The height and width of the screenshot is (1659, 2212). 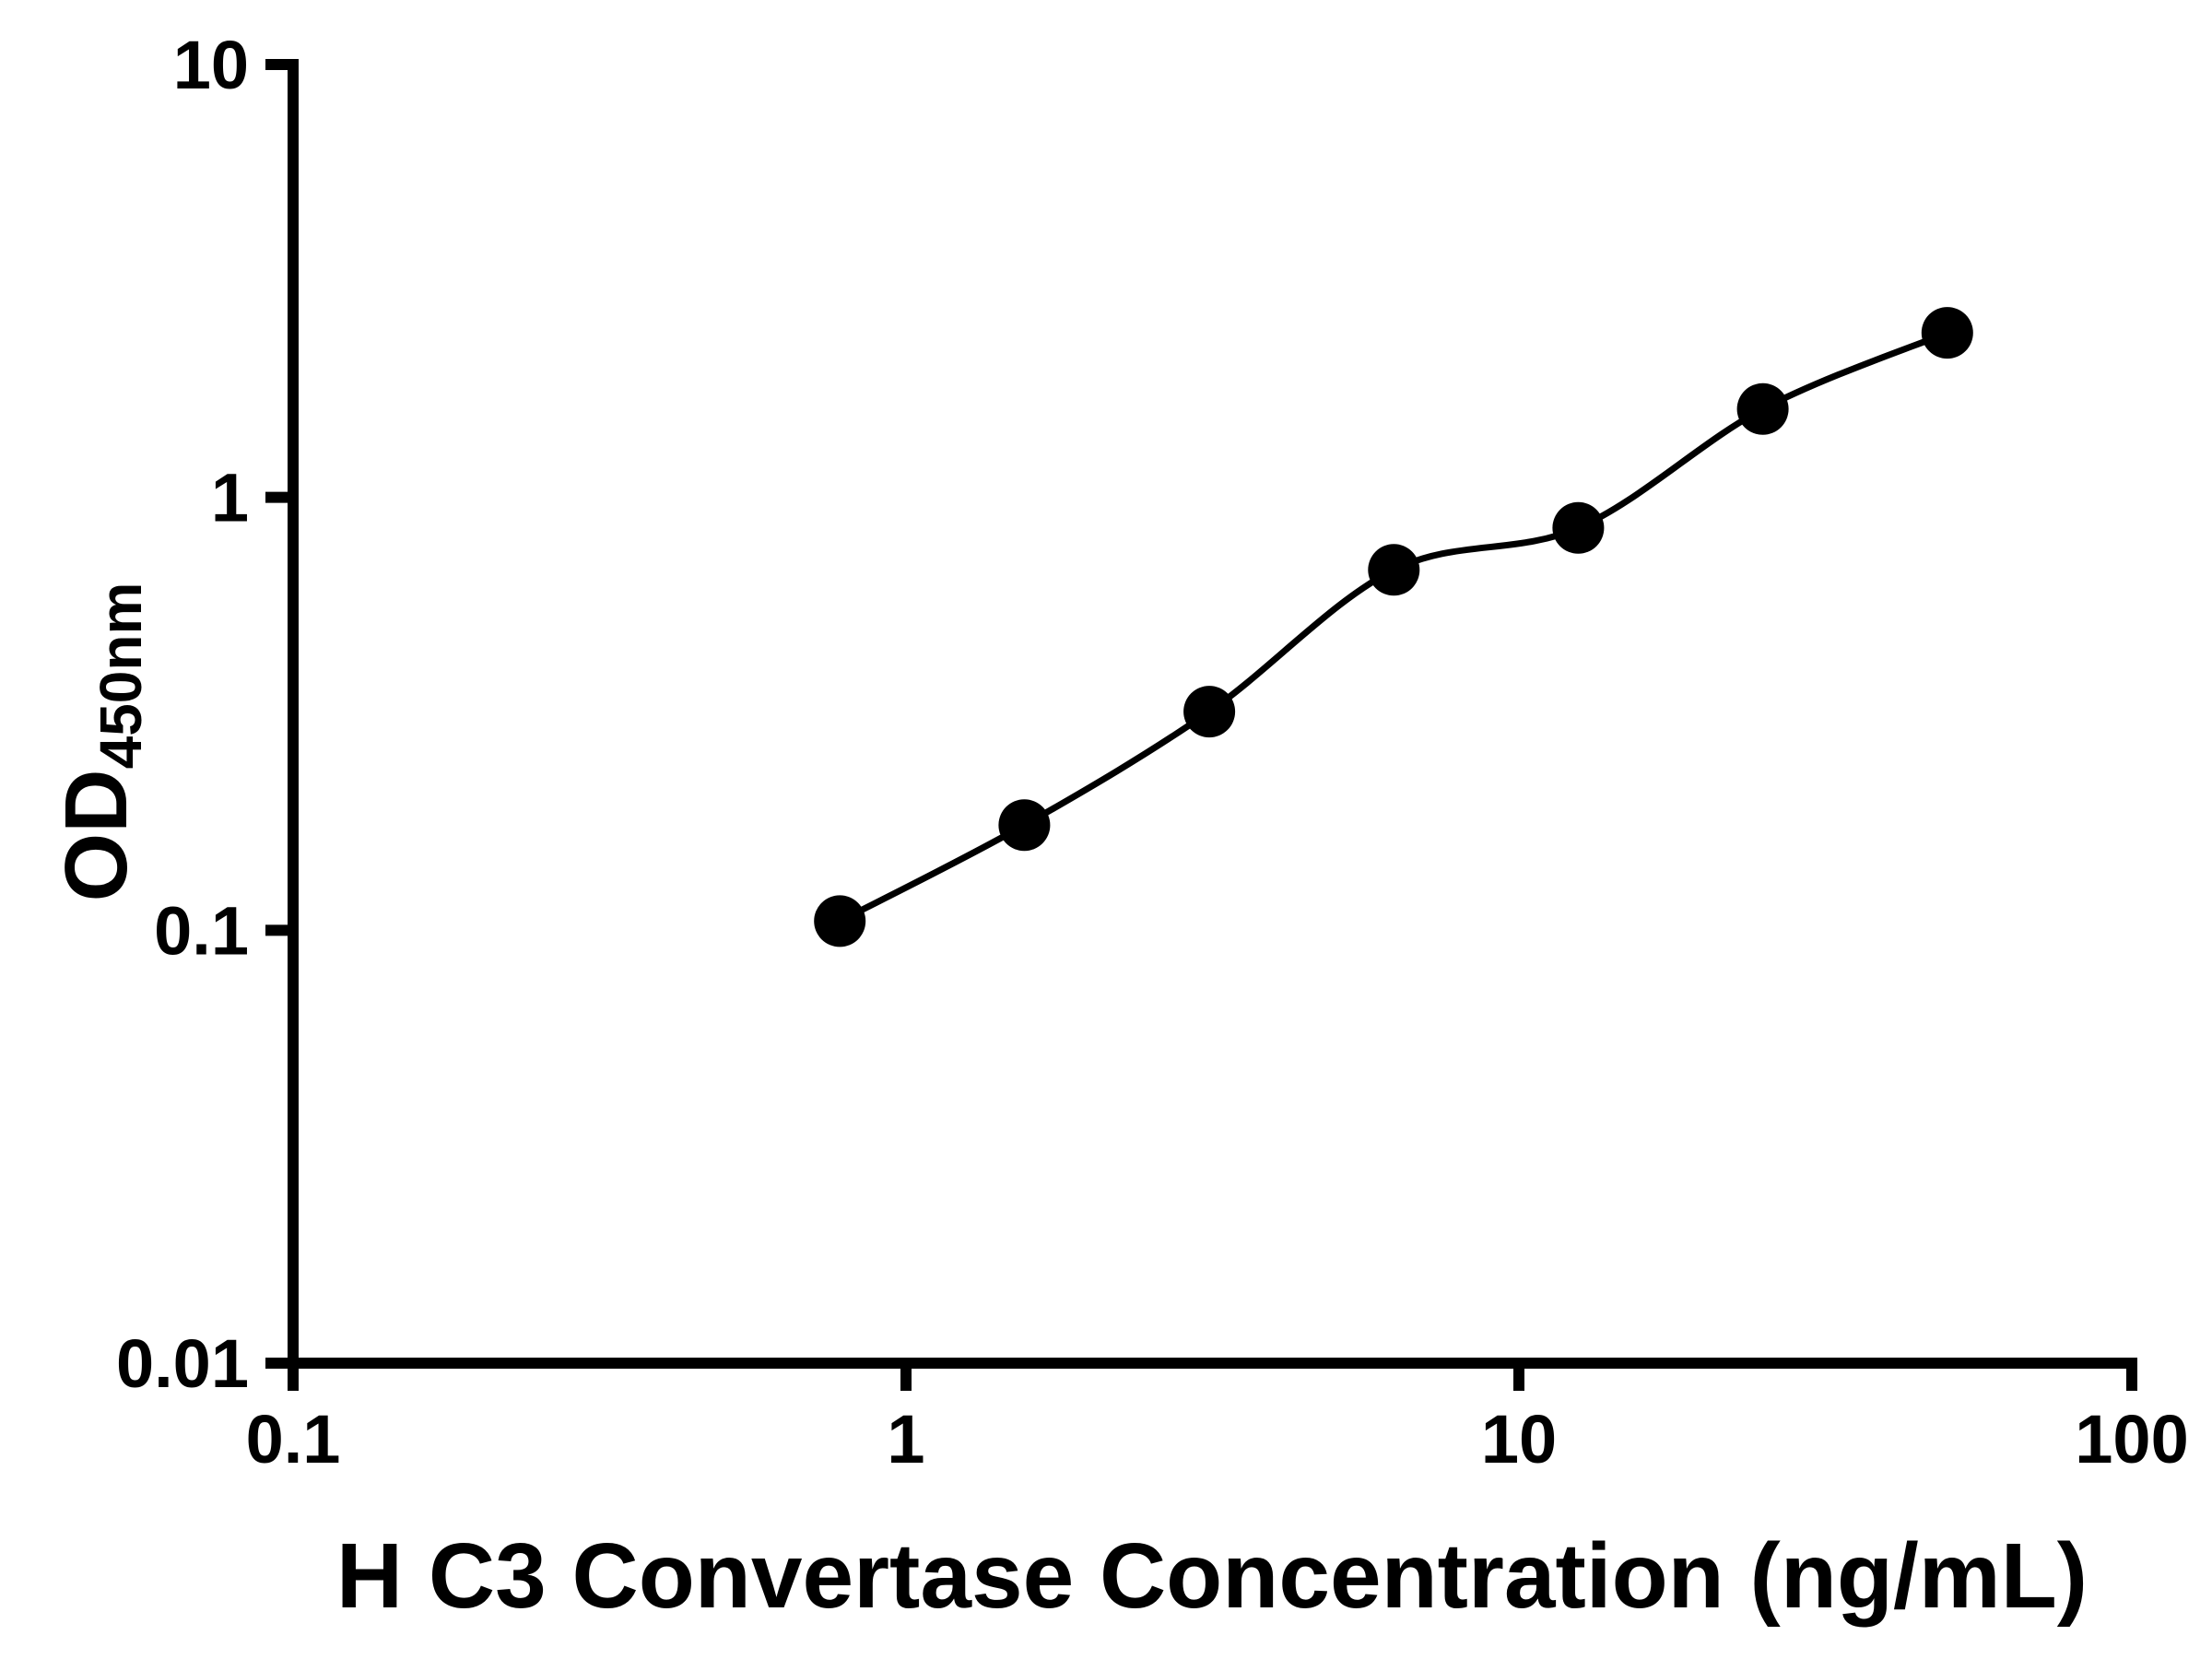 I want to click on y-axis-title-main: OD, so click(x=96, y=835).